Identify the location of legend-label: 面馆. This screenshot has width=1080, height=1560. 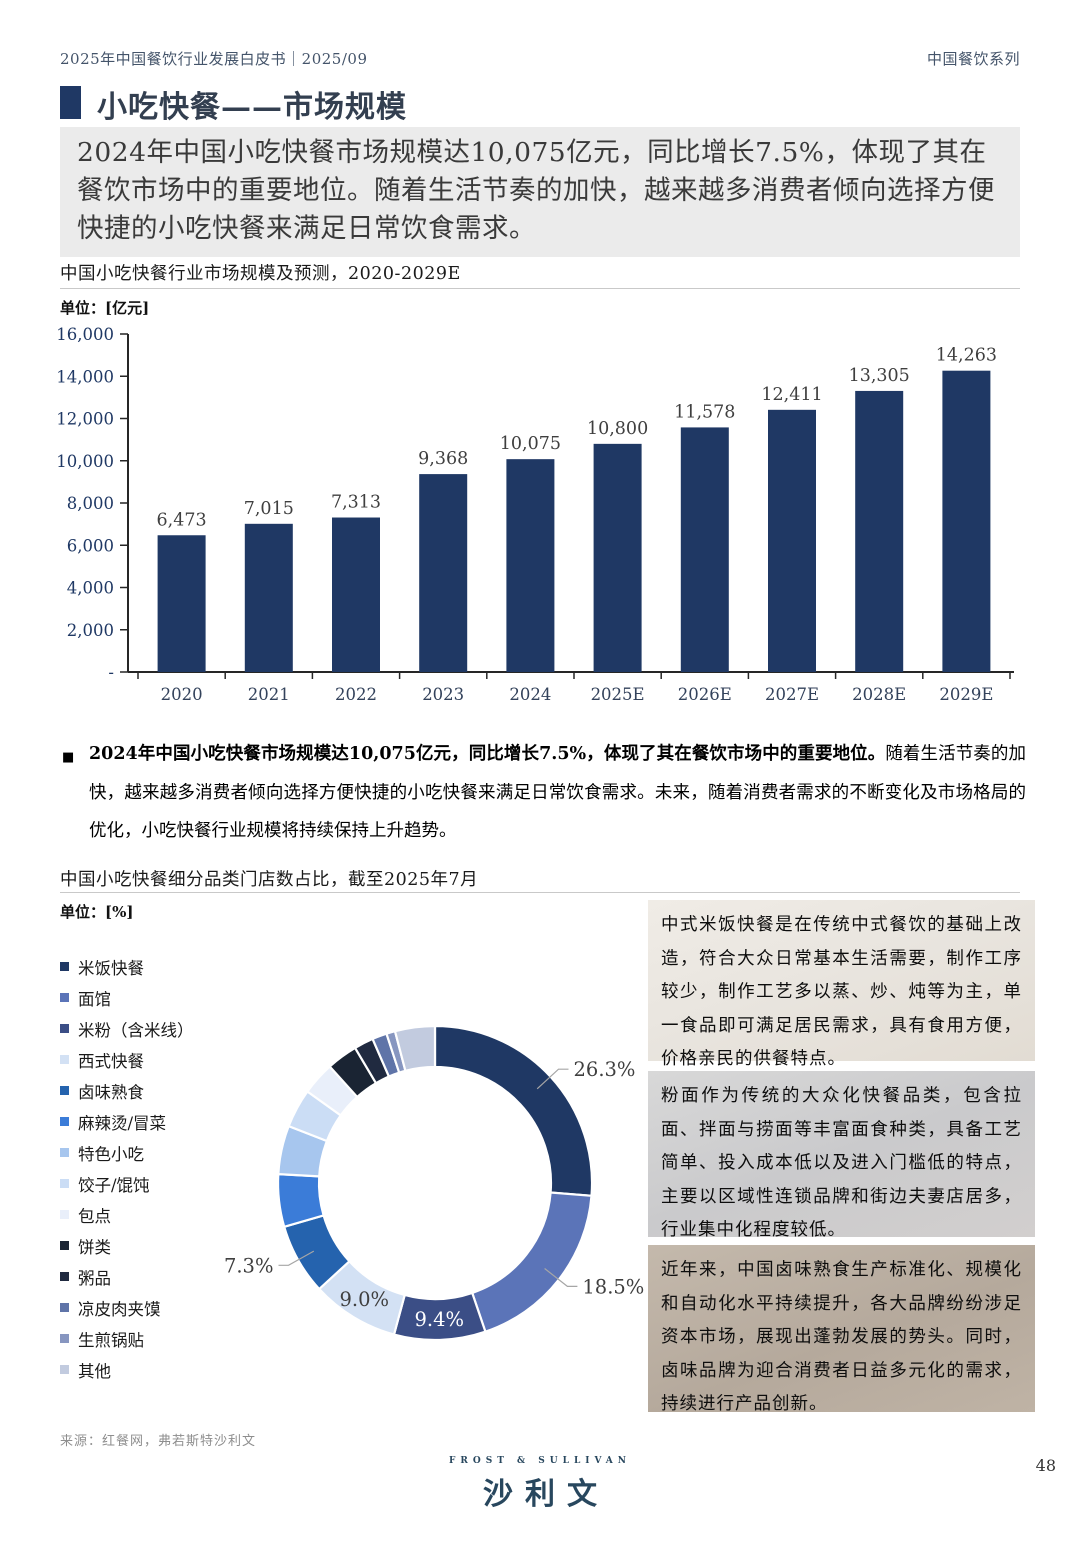
(94, 999).